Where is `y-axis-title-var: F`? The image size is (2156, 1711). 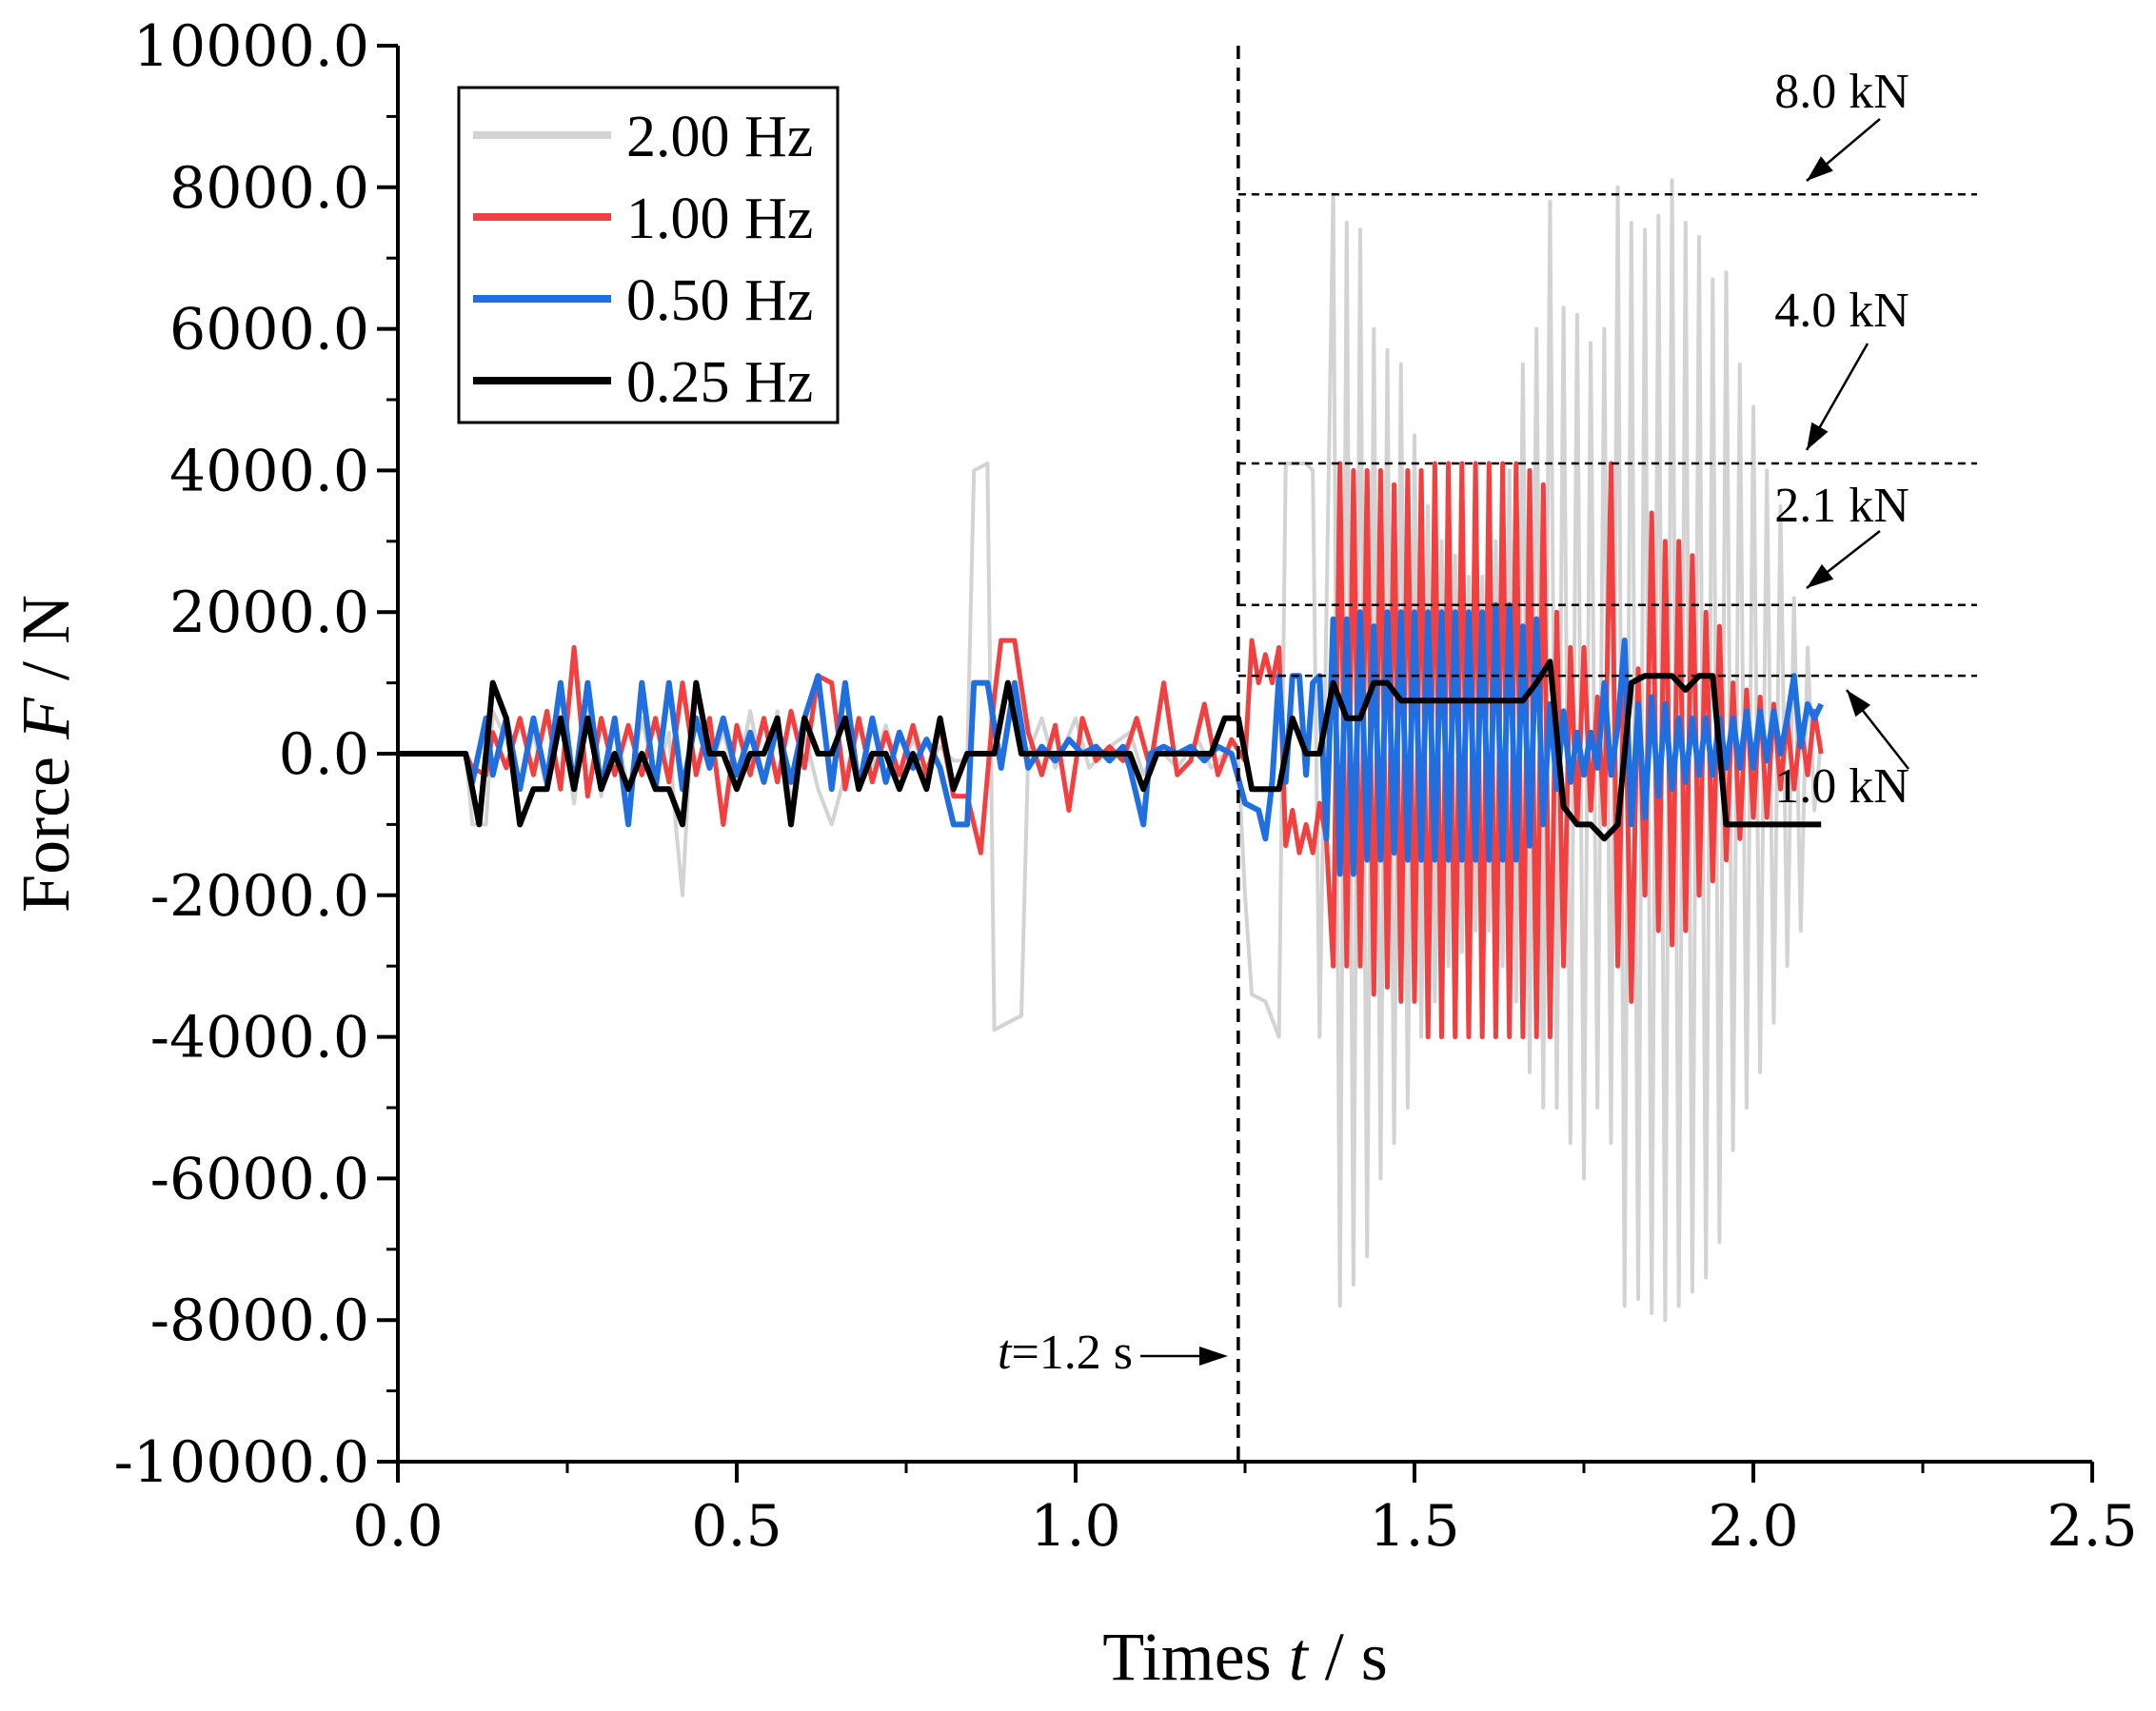
y-axis-title-var: F is located at coordinates (46, 719).